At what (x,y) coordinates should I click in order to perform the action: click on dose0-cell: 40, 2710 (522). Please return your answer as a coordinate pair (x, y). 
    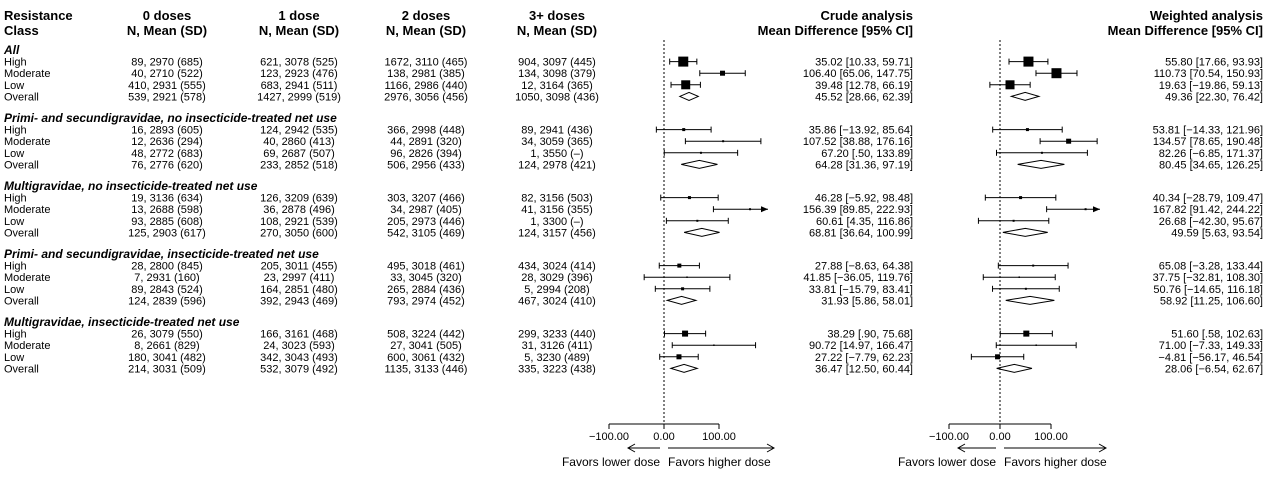
    Looking at the image, I should click on (167, 74).